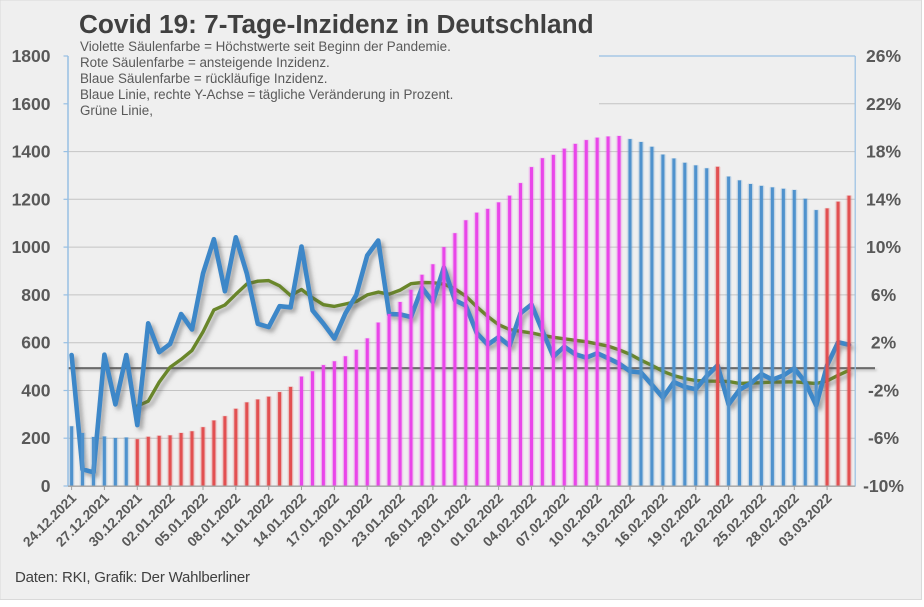  I want to click on svg-text: 1800, so click(31, 56).